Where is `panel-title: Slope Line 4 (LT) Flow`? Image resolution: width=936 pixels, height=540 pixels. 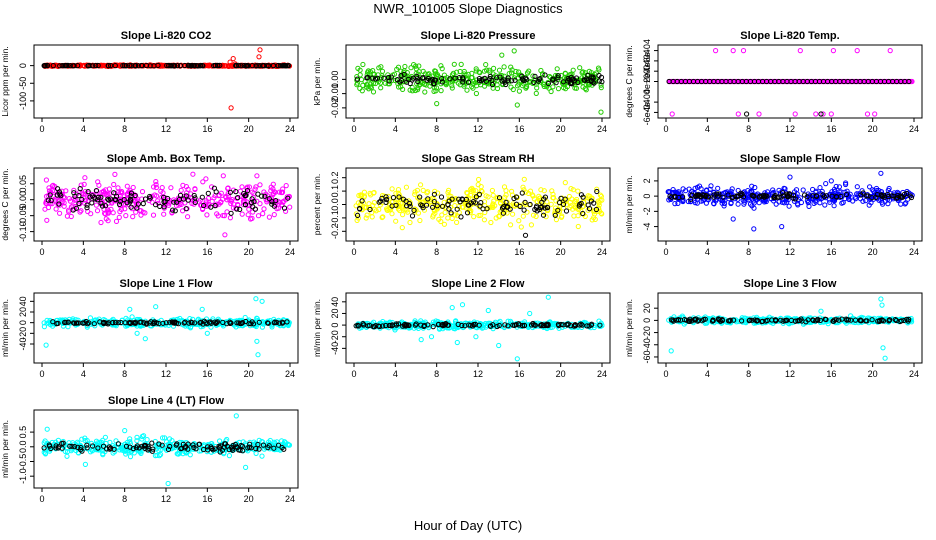 panel-title: Slope Line 4 (LT) Flow is located at coordinates (166, 401).